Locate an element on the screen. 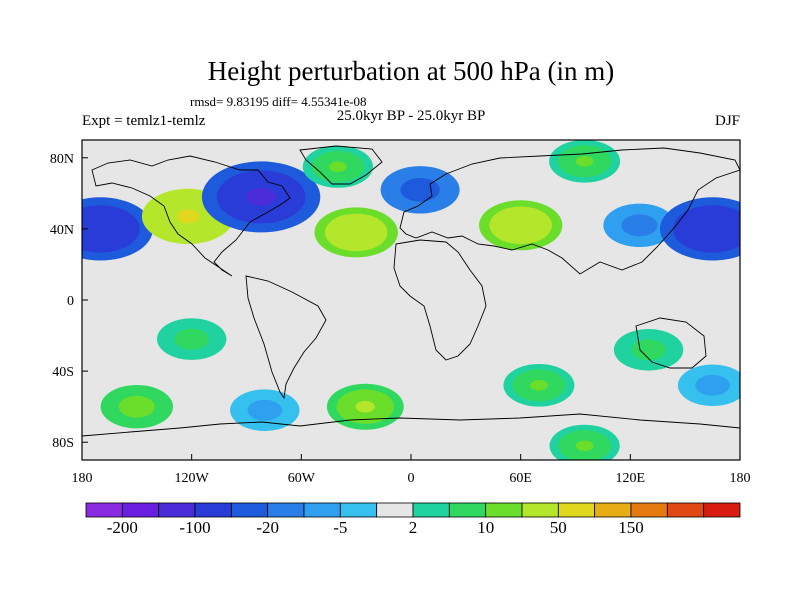 Image resolution: width=800 pixels, height=600 pixels. x-tick-label: 120E is located at coordinates (631, 478).